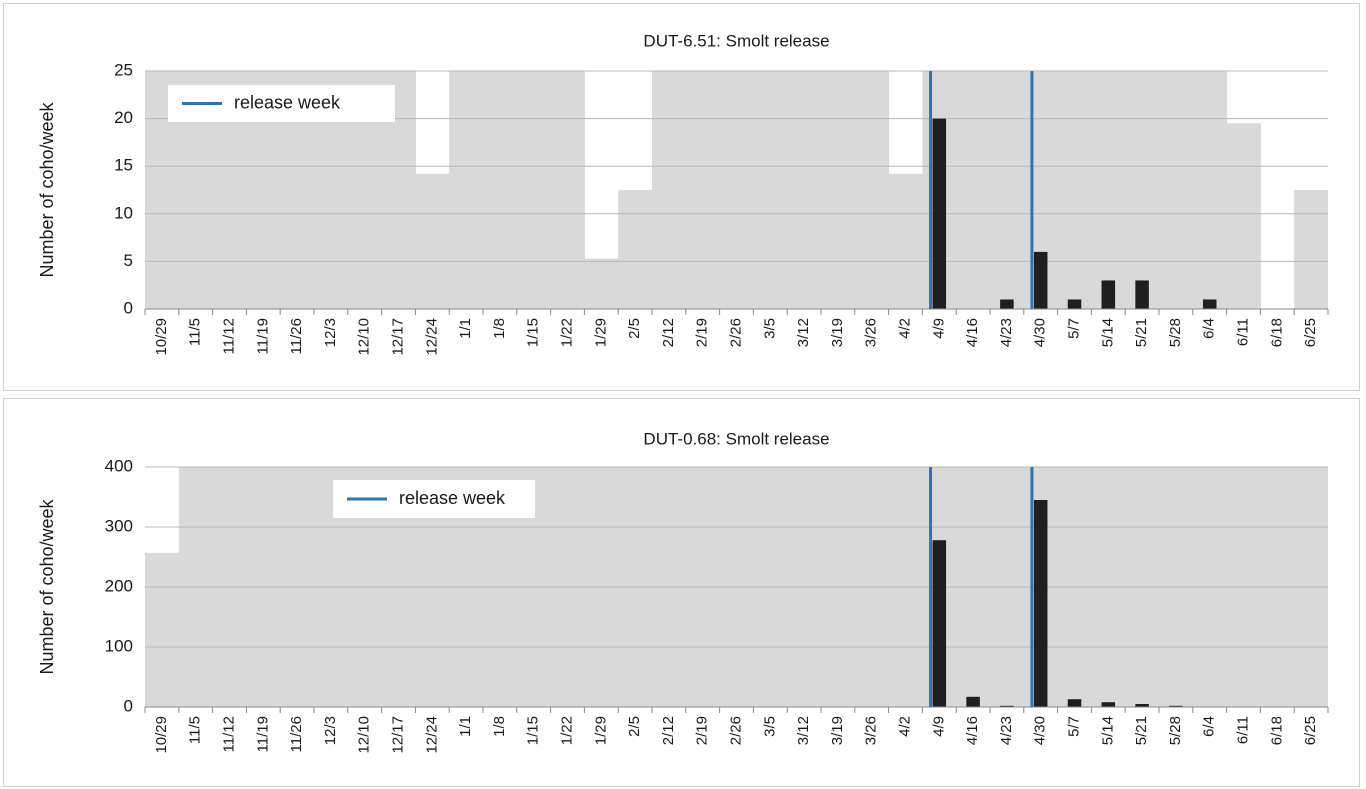 The height and width of the screenshot is (789, 1366). I want to click on chart-title: DUT-0.68: Smolt release, so click(736, 438).